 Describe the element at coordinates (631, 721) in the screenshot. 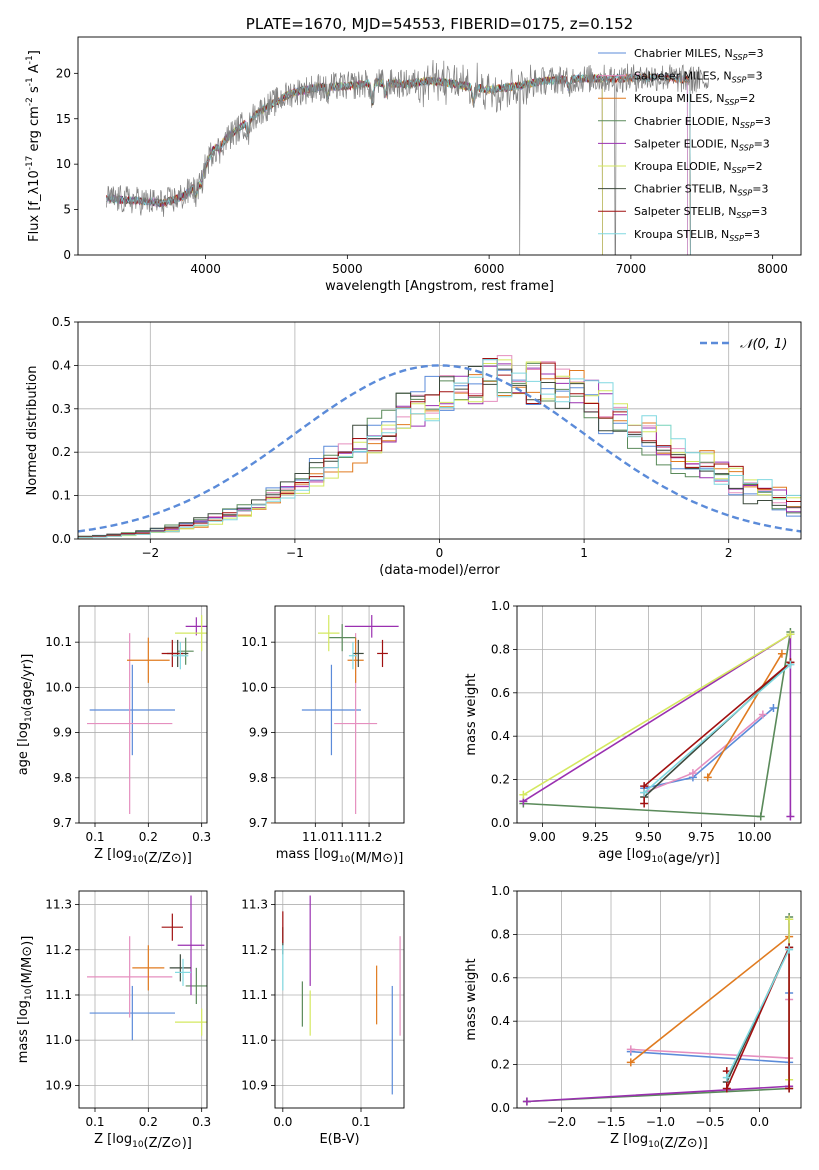

I see `ticks: 9.00 9.25 9.50 9.75 10.00 0.0 0.2 0.4 0.6 0.8 1.0` at that location.